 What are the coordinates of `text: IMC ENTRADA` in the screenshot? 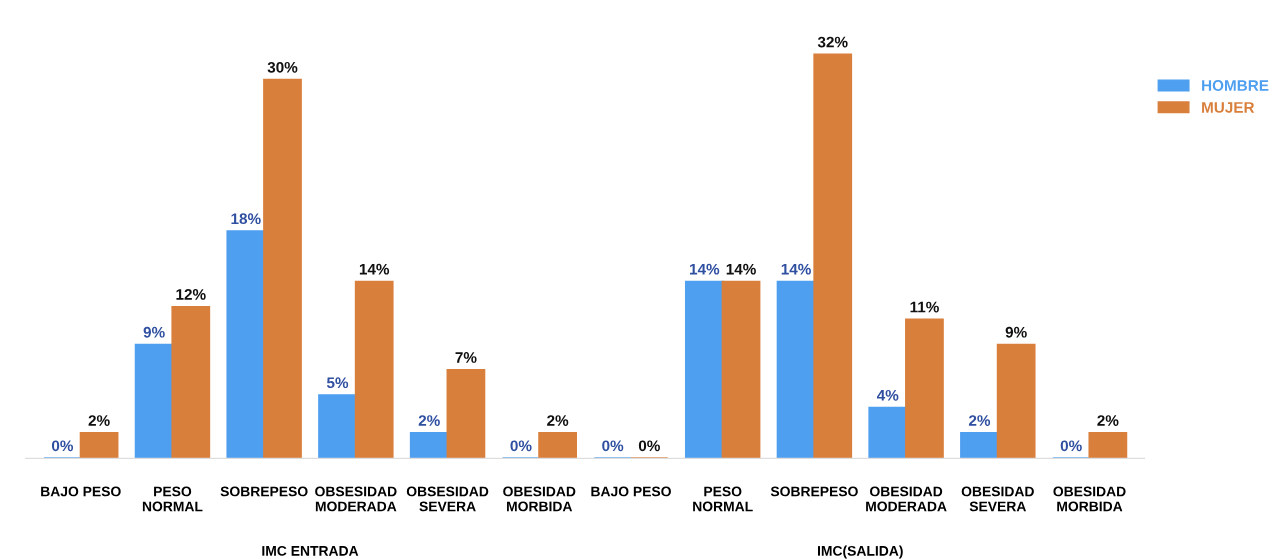 It's located at (310, 550).